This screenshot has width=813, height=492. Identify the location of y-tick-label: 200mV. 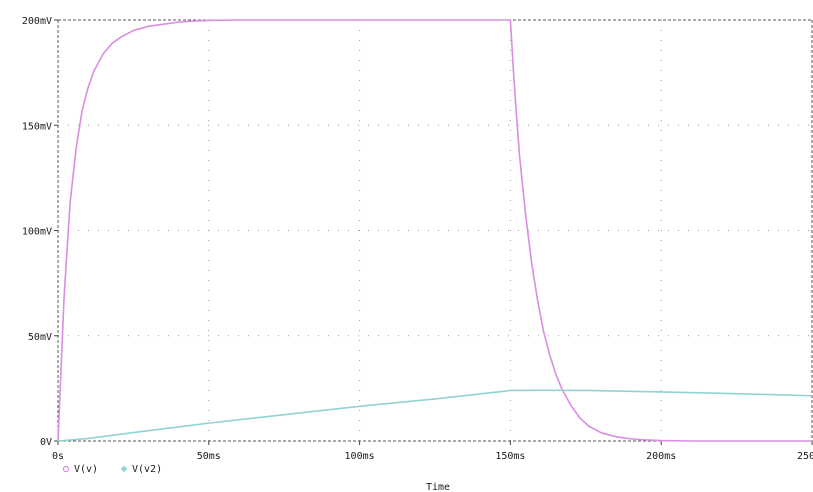
(37, 21).